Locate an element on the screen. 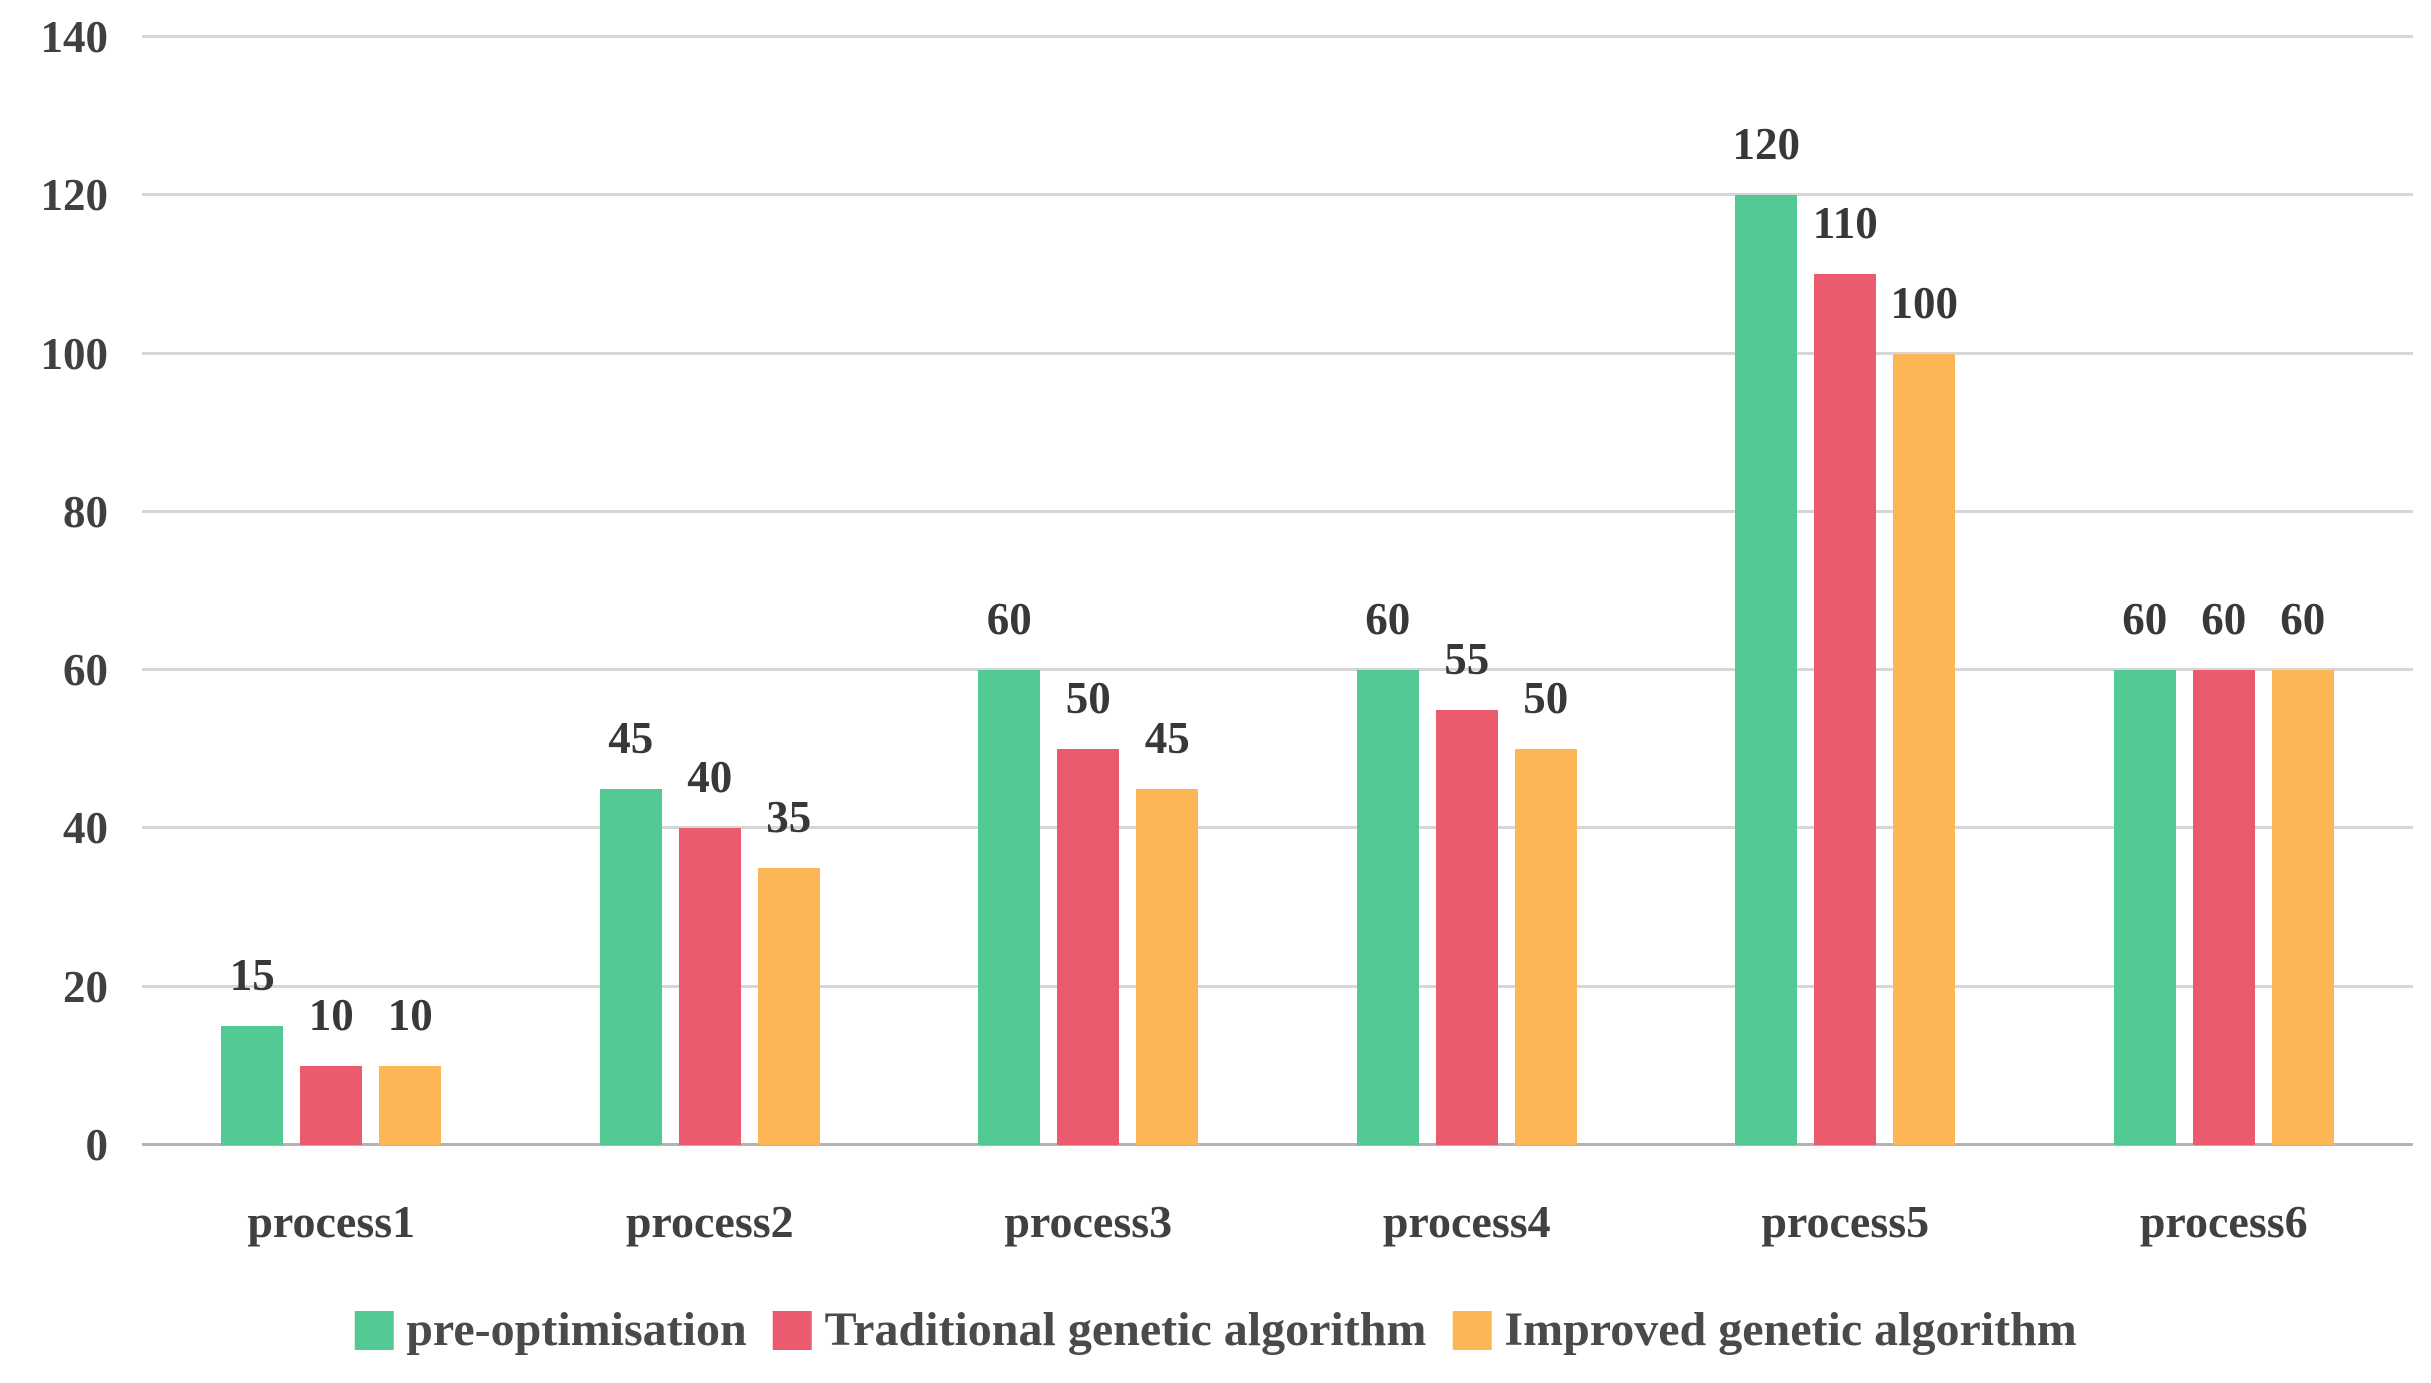 The image size is (2431, 1383). legend-item-pre-optimisation: pre-optimisation is located at coordinates (550, 1329).